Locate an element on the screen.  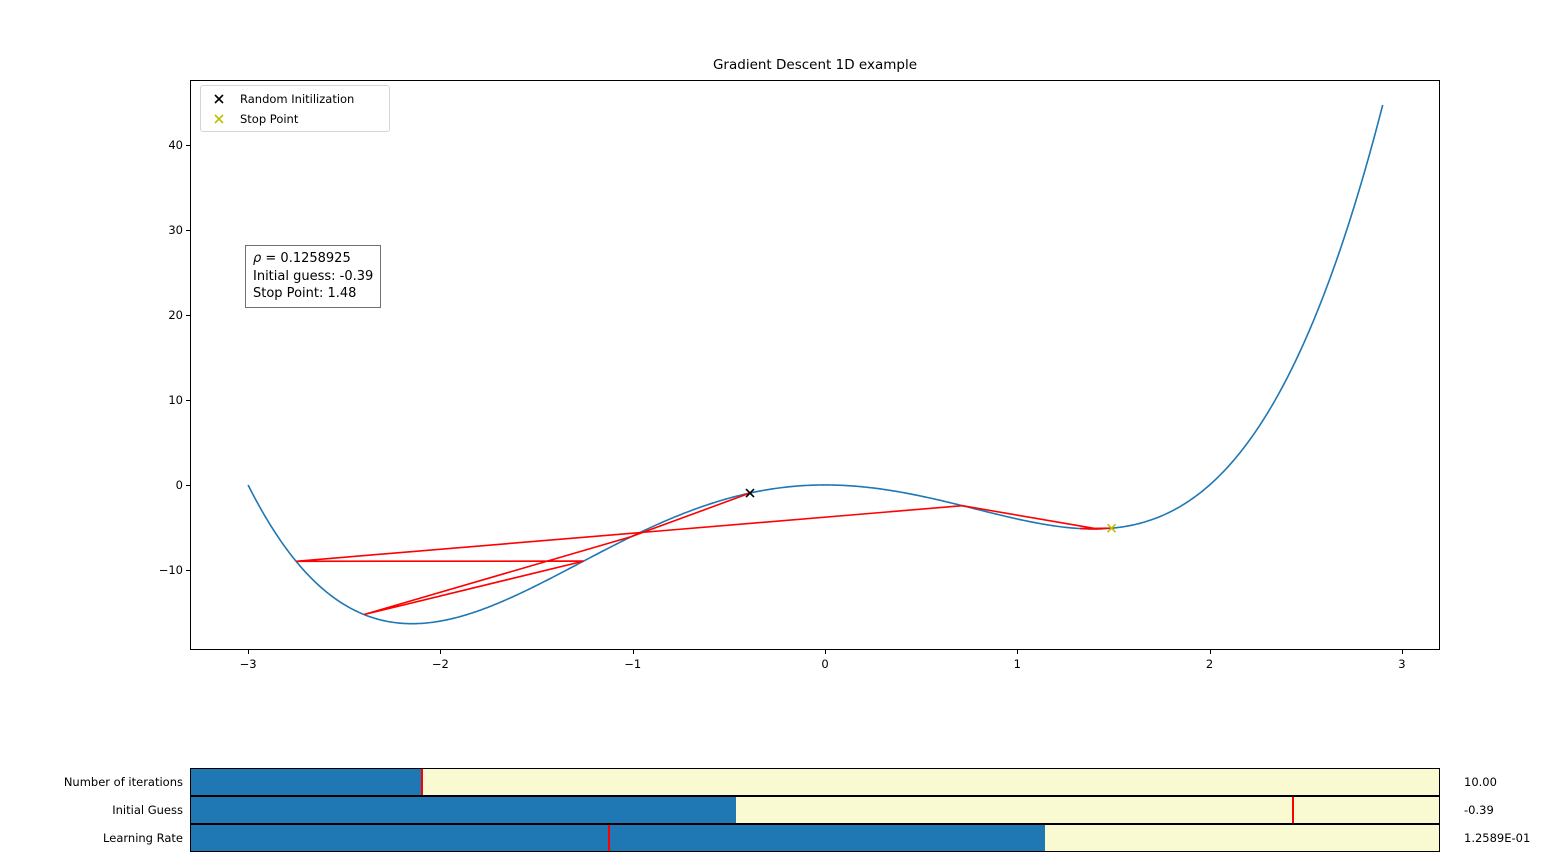
slider-value-initial-guess: -0.39 is located at coordinates (1479, 810).